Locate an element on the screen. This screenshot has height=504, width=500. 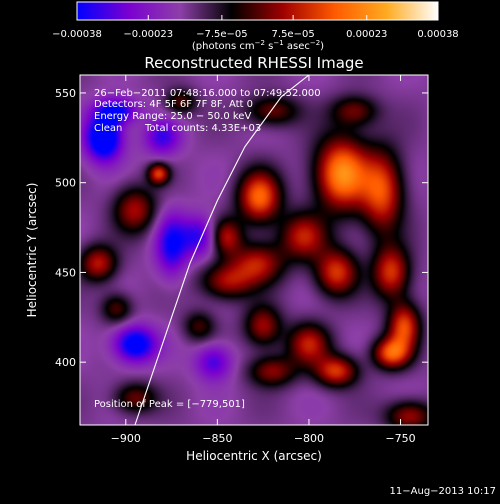
colorbar-bar is located at coordinates (257, 11).